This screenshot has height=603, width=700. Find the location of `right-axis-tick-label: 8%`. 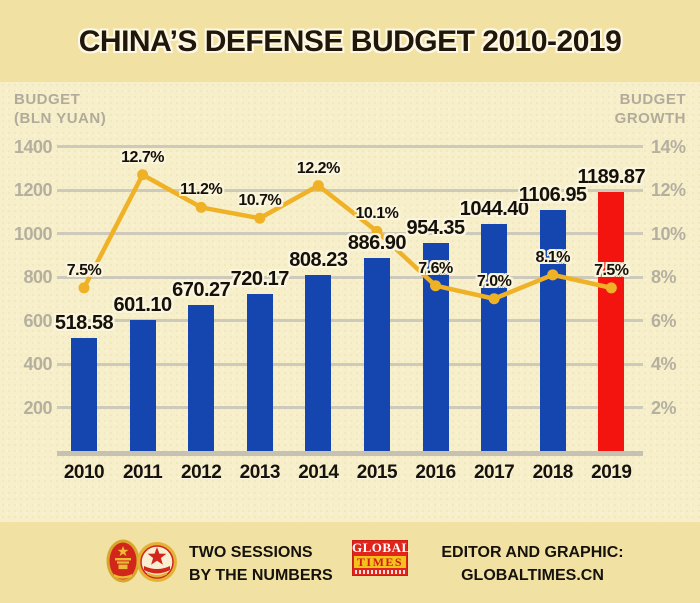

right-axis-tick-label: 8% is located at coordinates (664, 277).